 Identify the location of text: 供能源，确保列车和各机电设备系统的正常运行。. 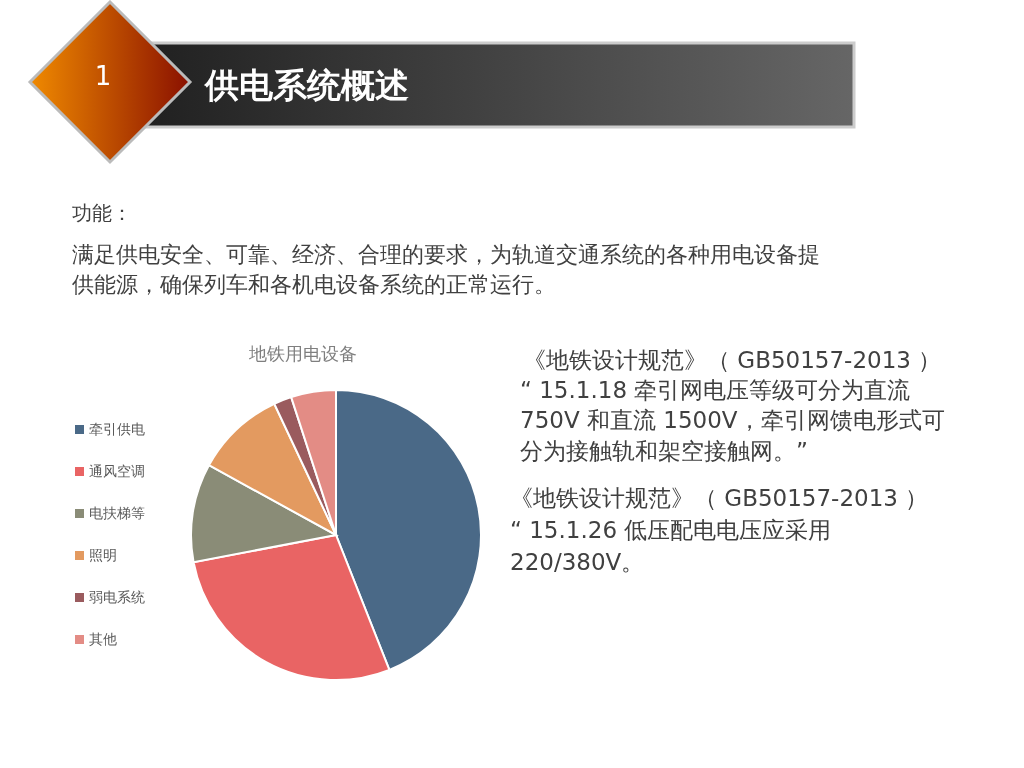
(314, 284).